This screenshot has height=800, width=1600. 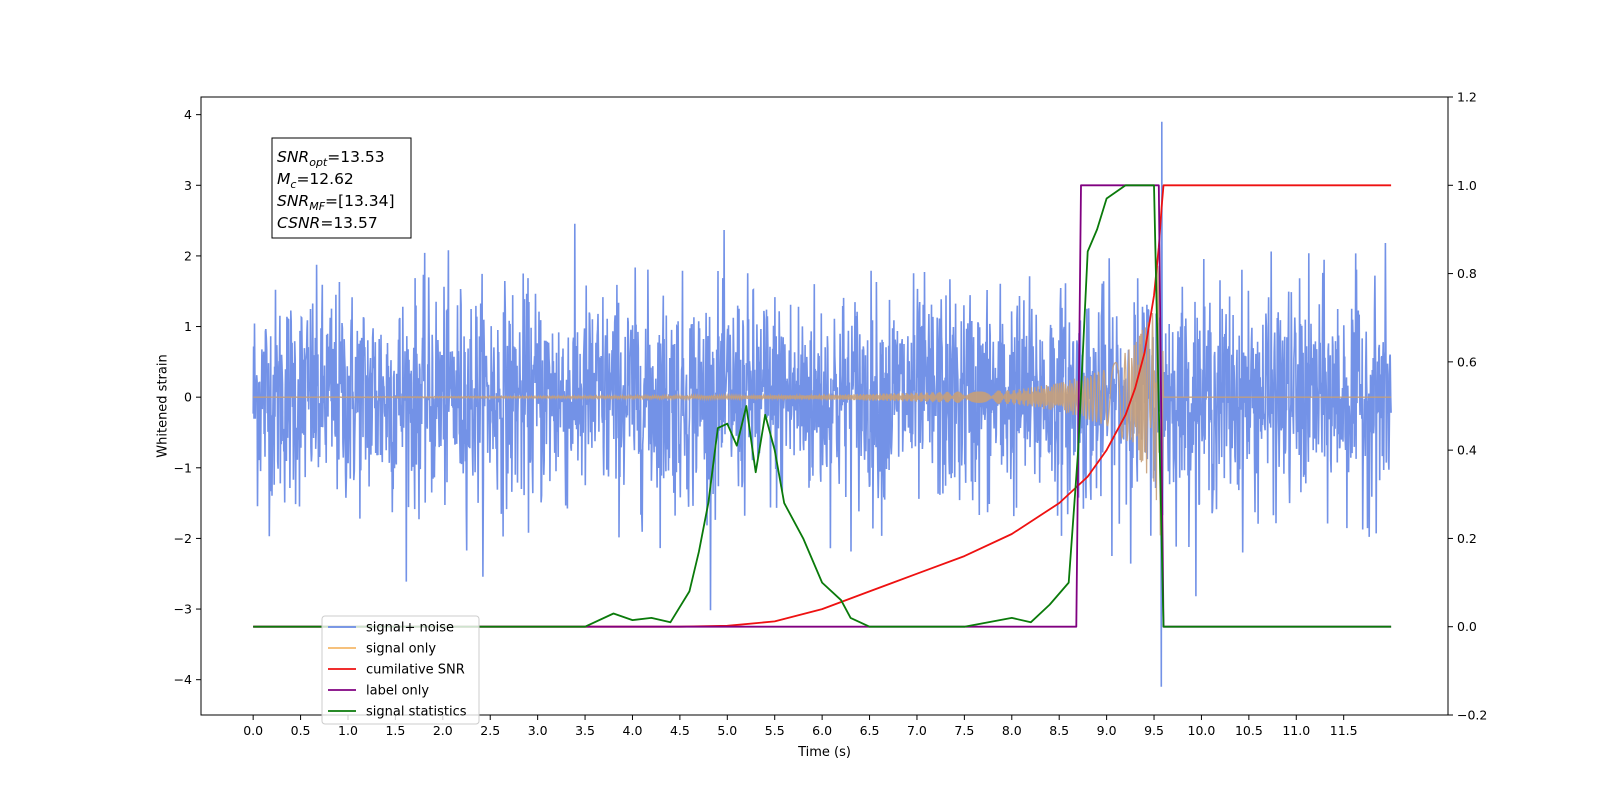 What do you see at coordinates (348, 730) in the screenshot?
I see `x-tick-label: 1.0` at bounding box center [348, 730].